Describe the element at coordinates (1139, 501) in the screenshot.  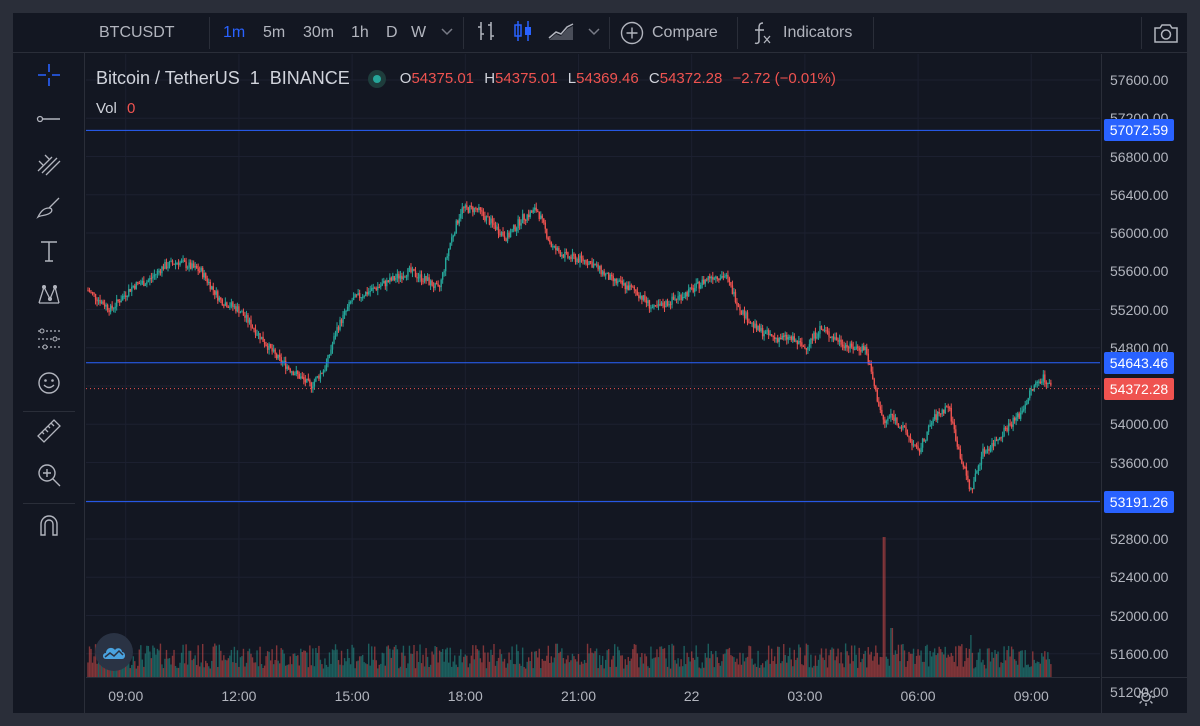
I see `price-line-label: 53191.26` at that location.